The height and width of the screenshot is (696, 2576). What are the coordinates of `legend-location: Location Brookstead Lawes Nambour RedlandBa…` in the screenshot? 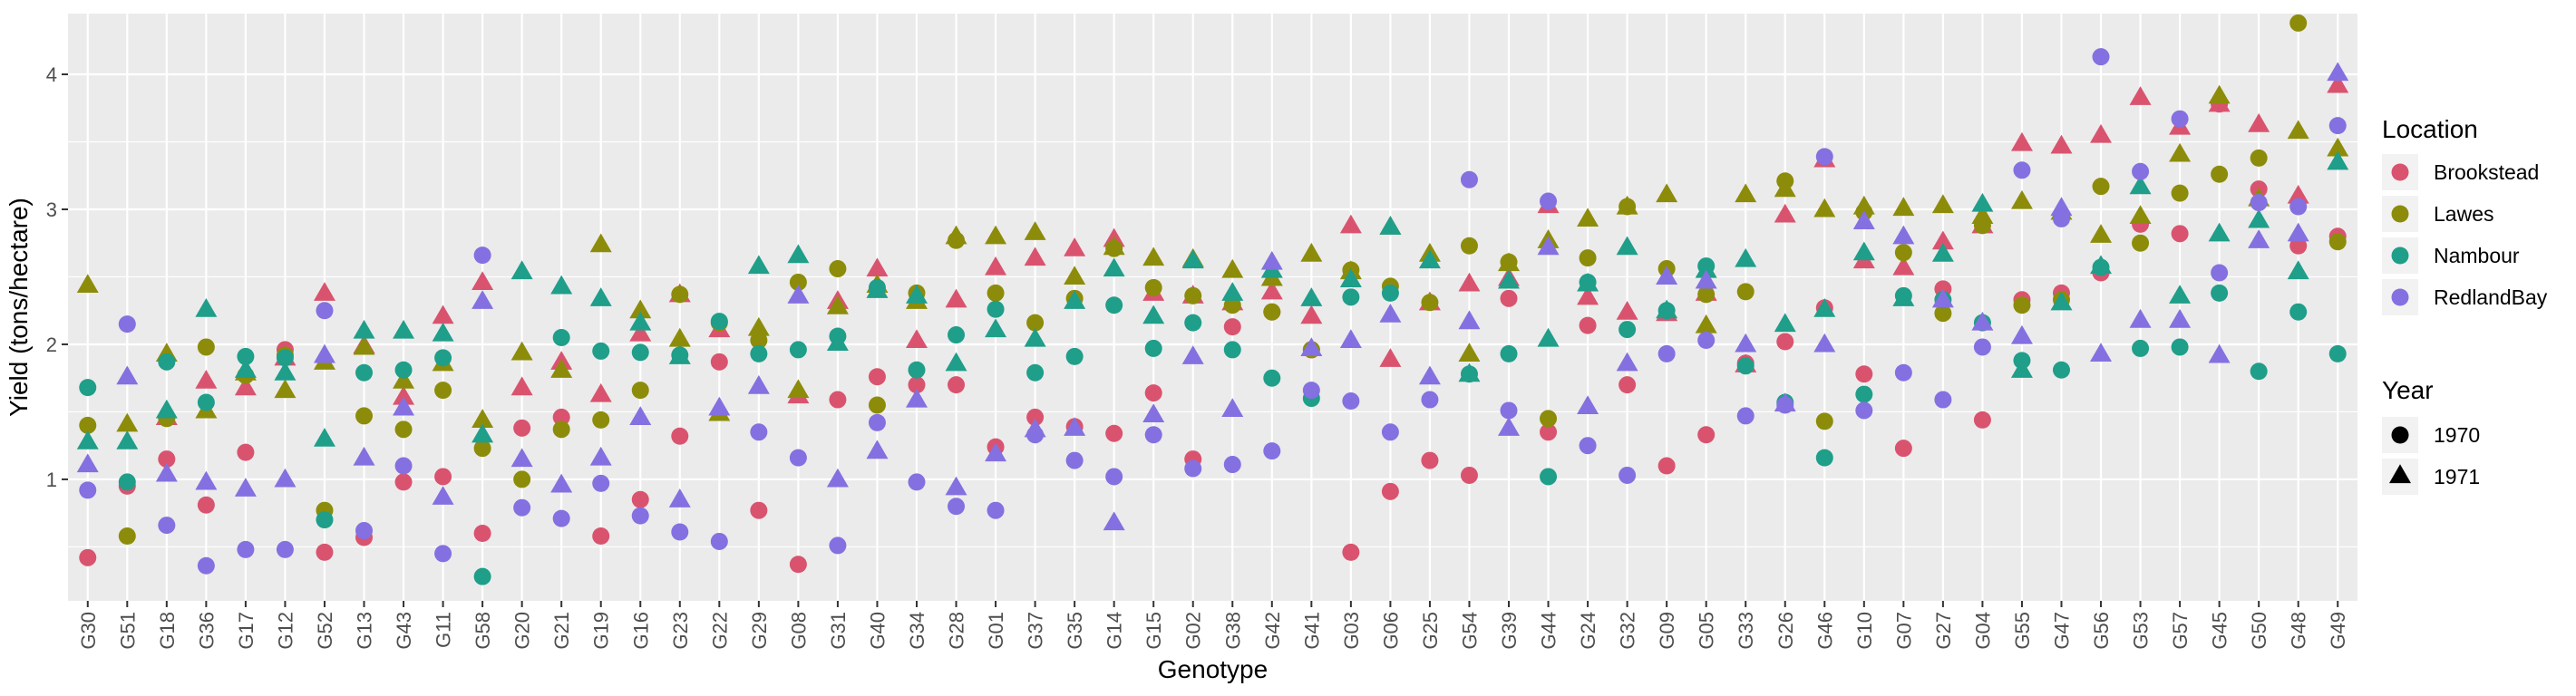 It's located at (2465, 215).